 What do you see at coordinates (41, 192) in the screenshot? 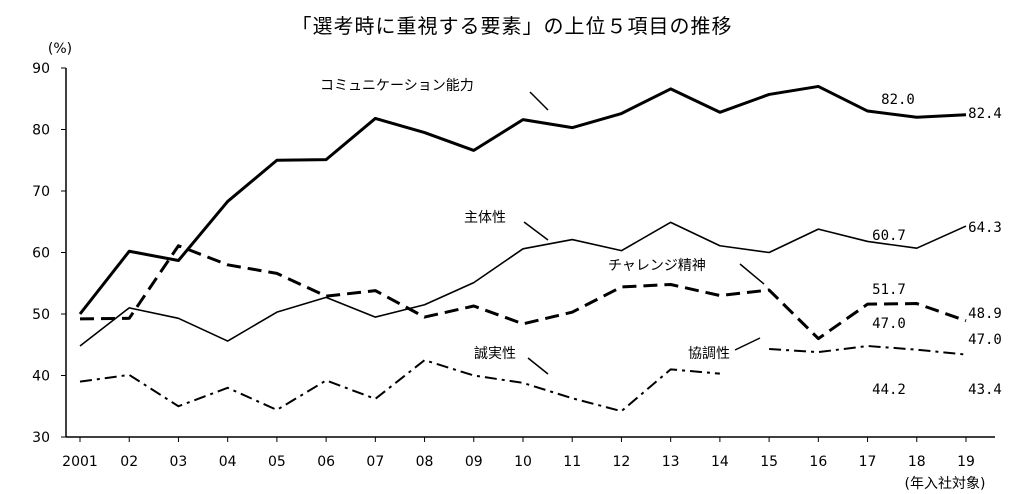
I see `y-tick-label: 70` at bounding box center [41, 192].